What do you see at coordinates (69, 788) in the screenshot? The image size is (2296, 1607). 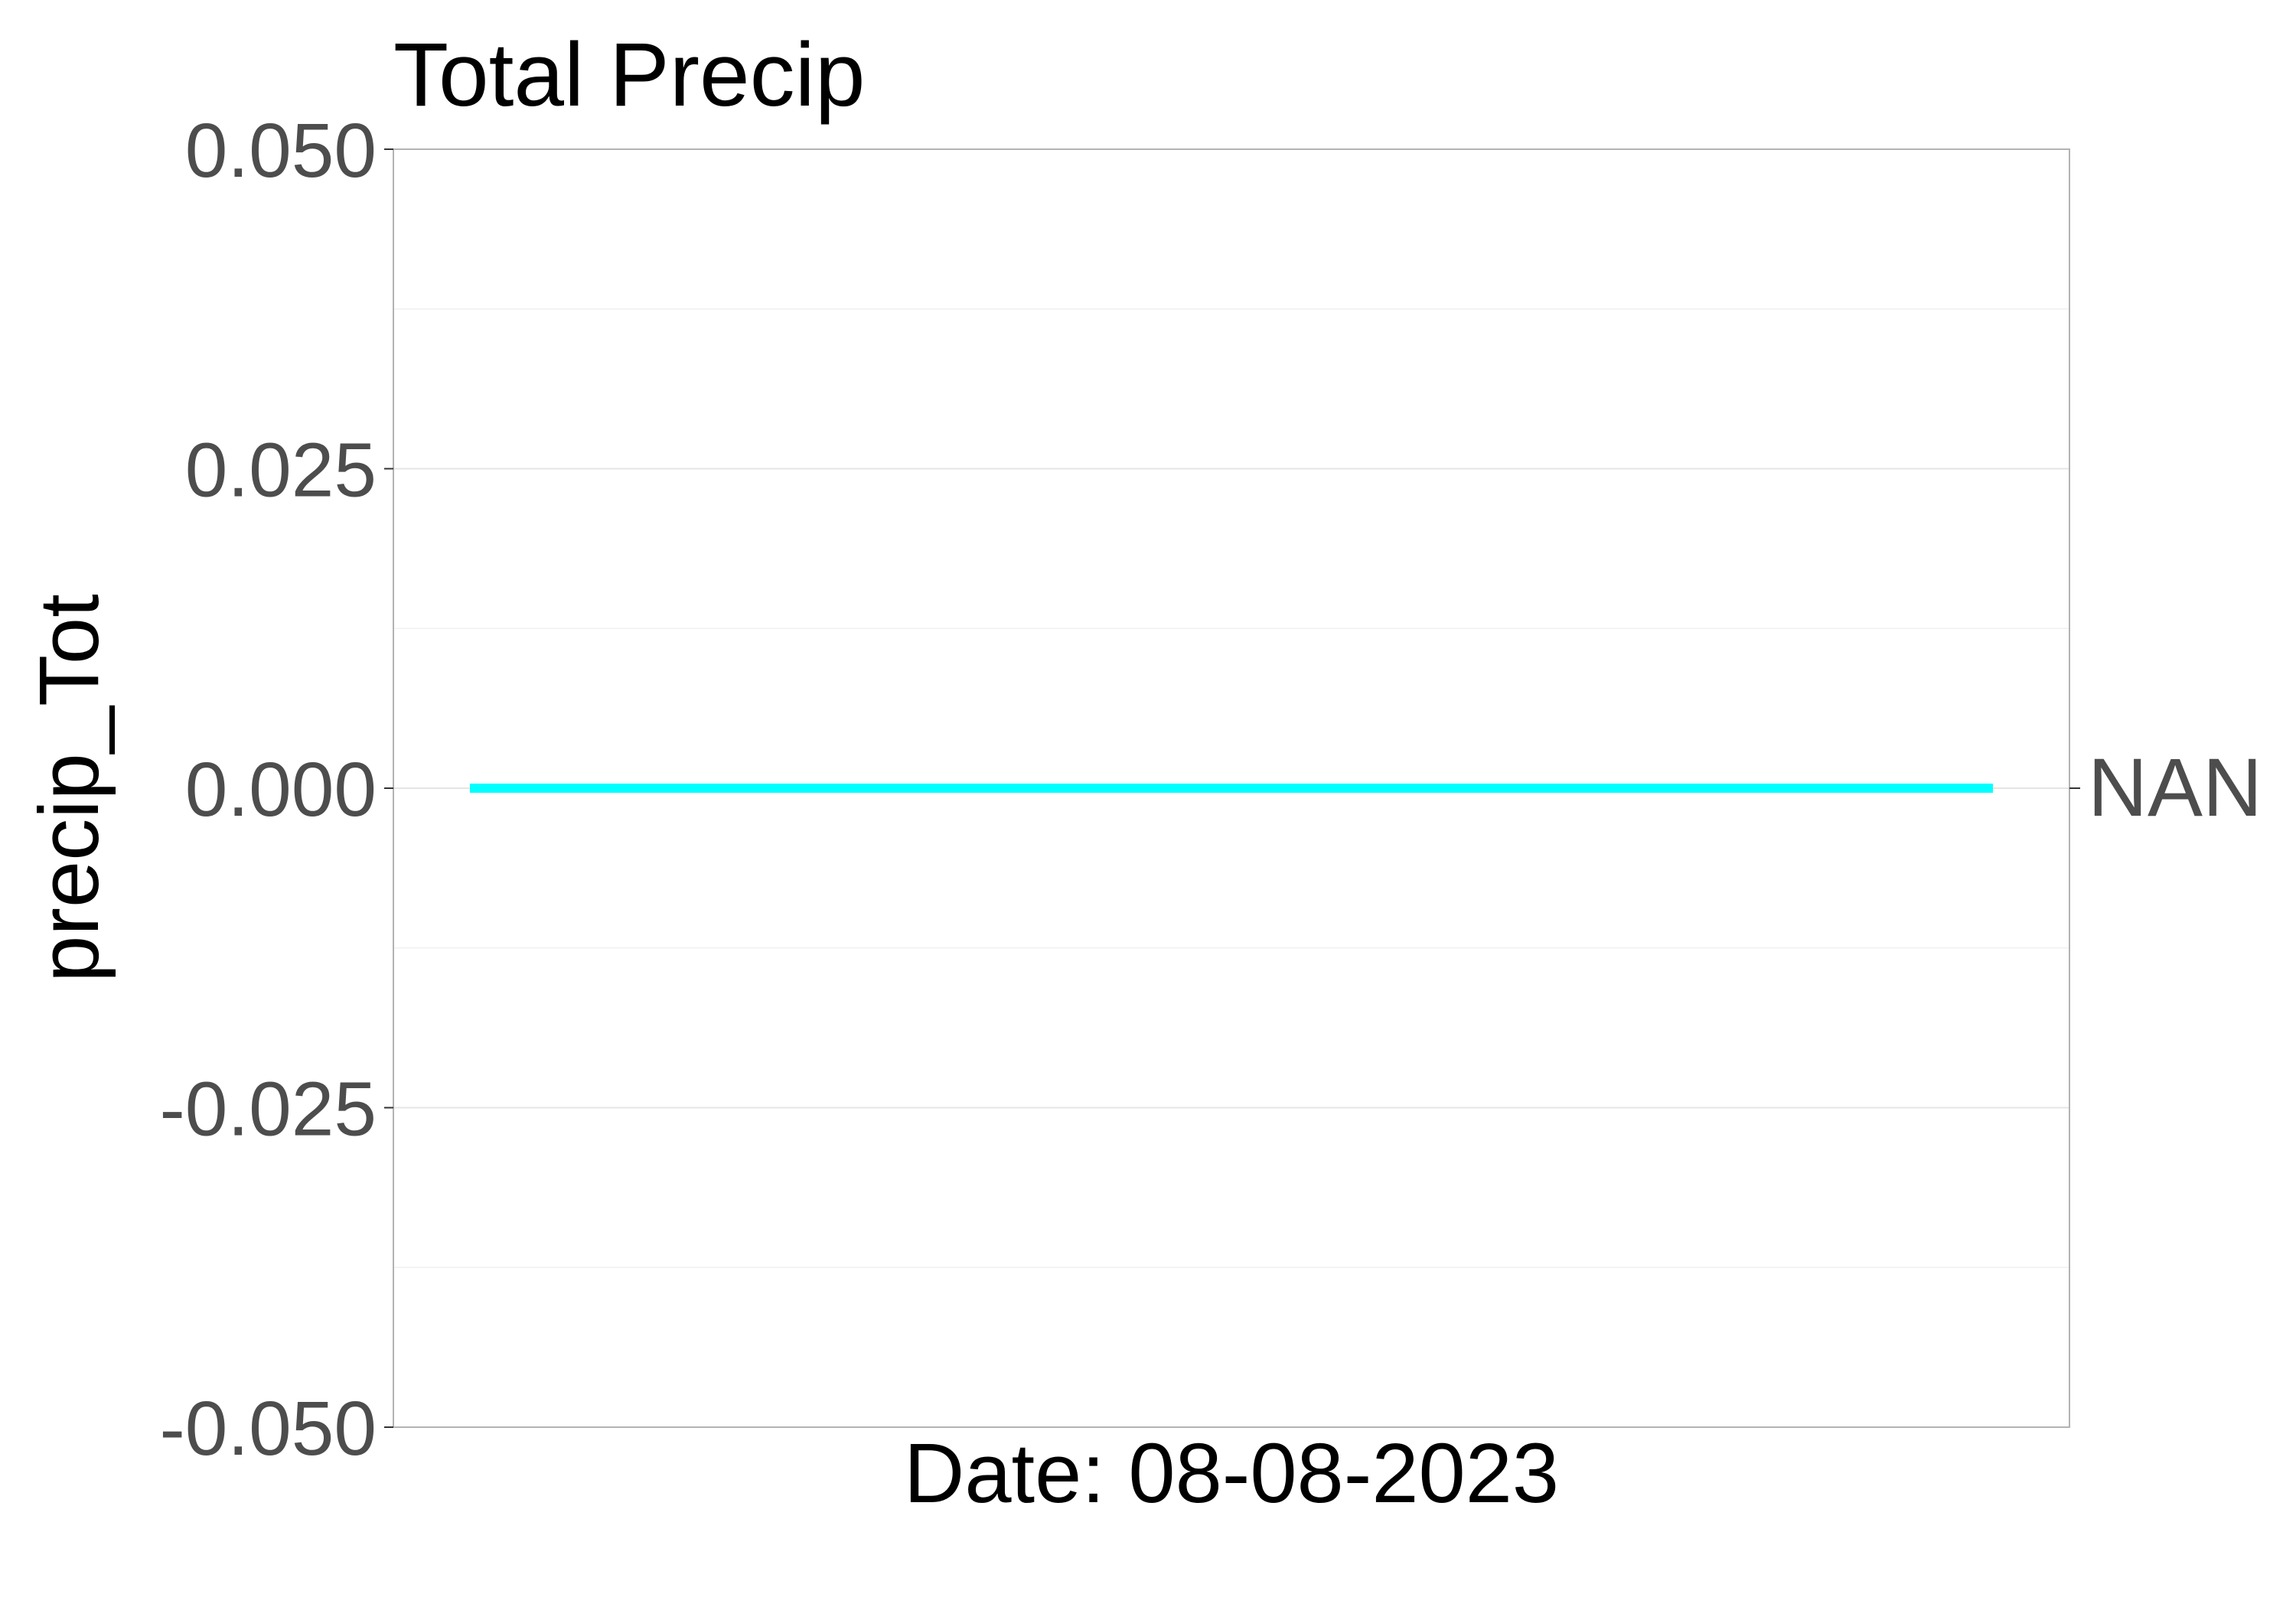 I see `y-axis-label: precip_Tot` at bounding box center [69, 788].